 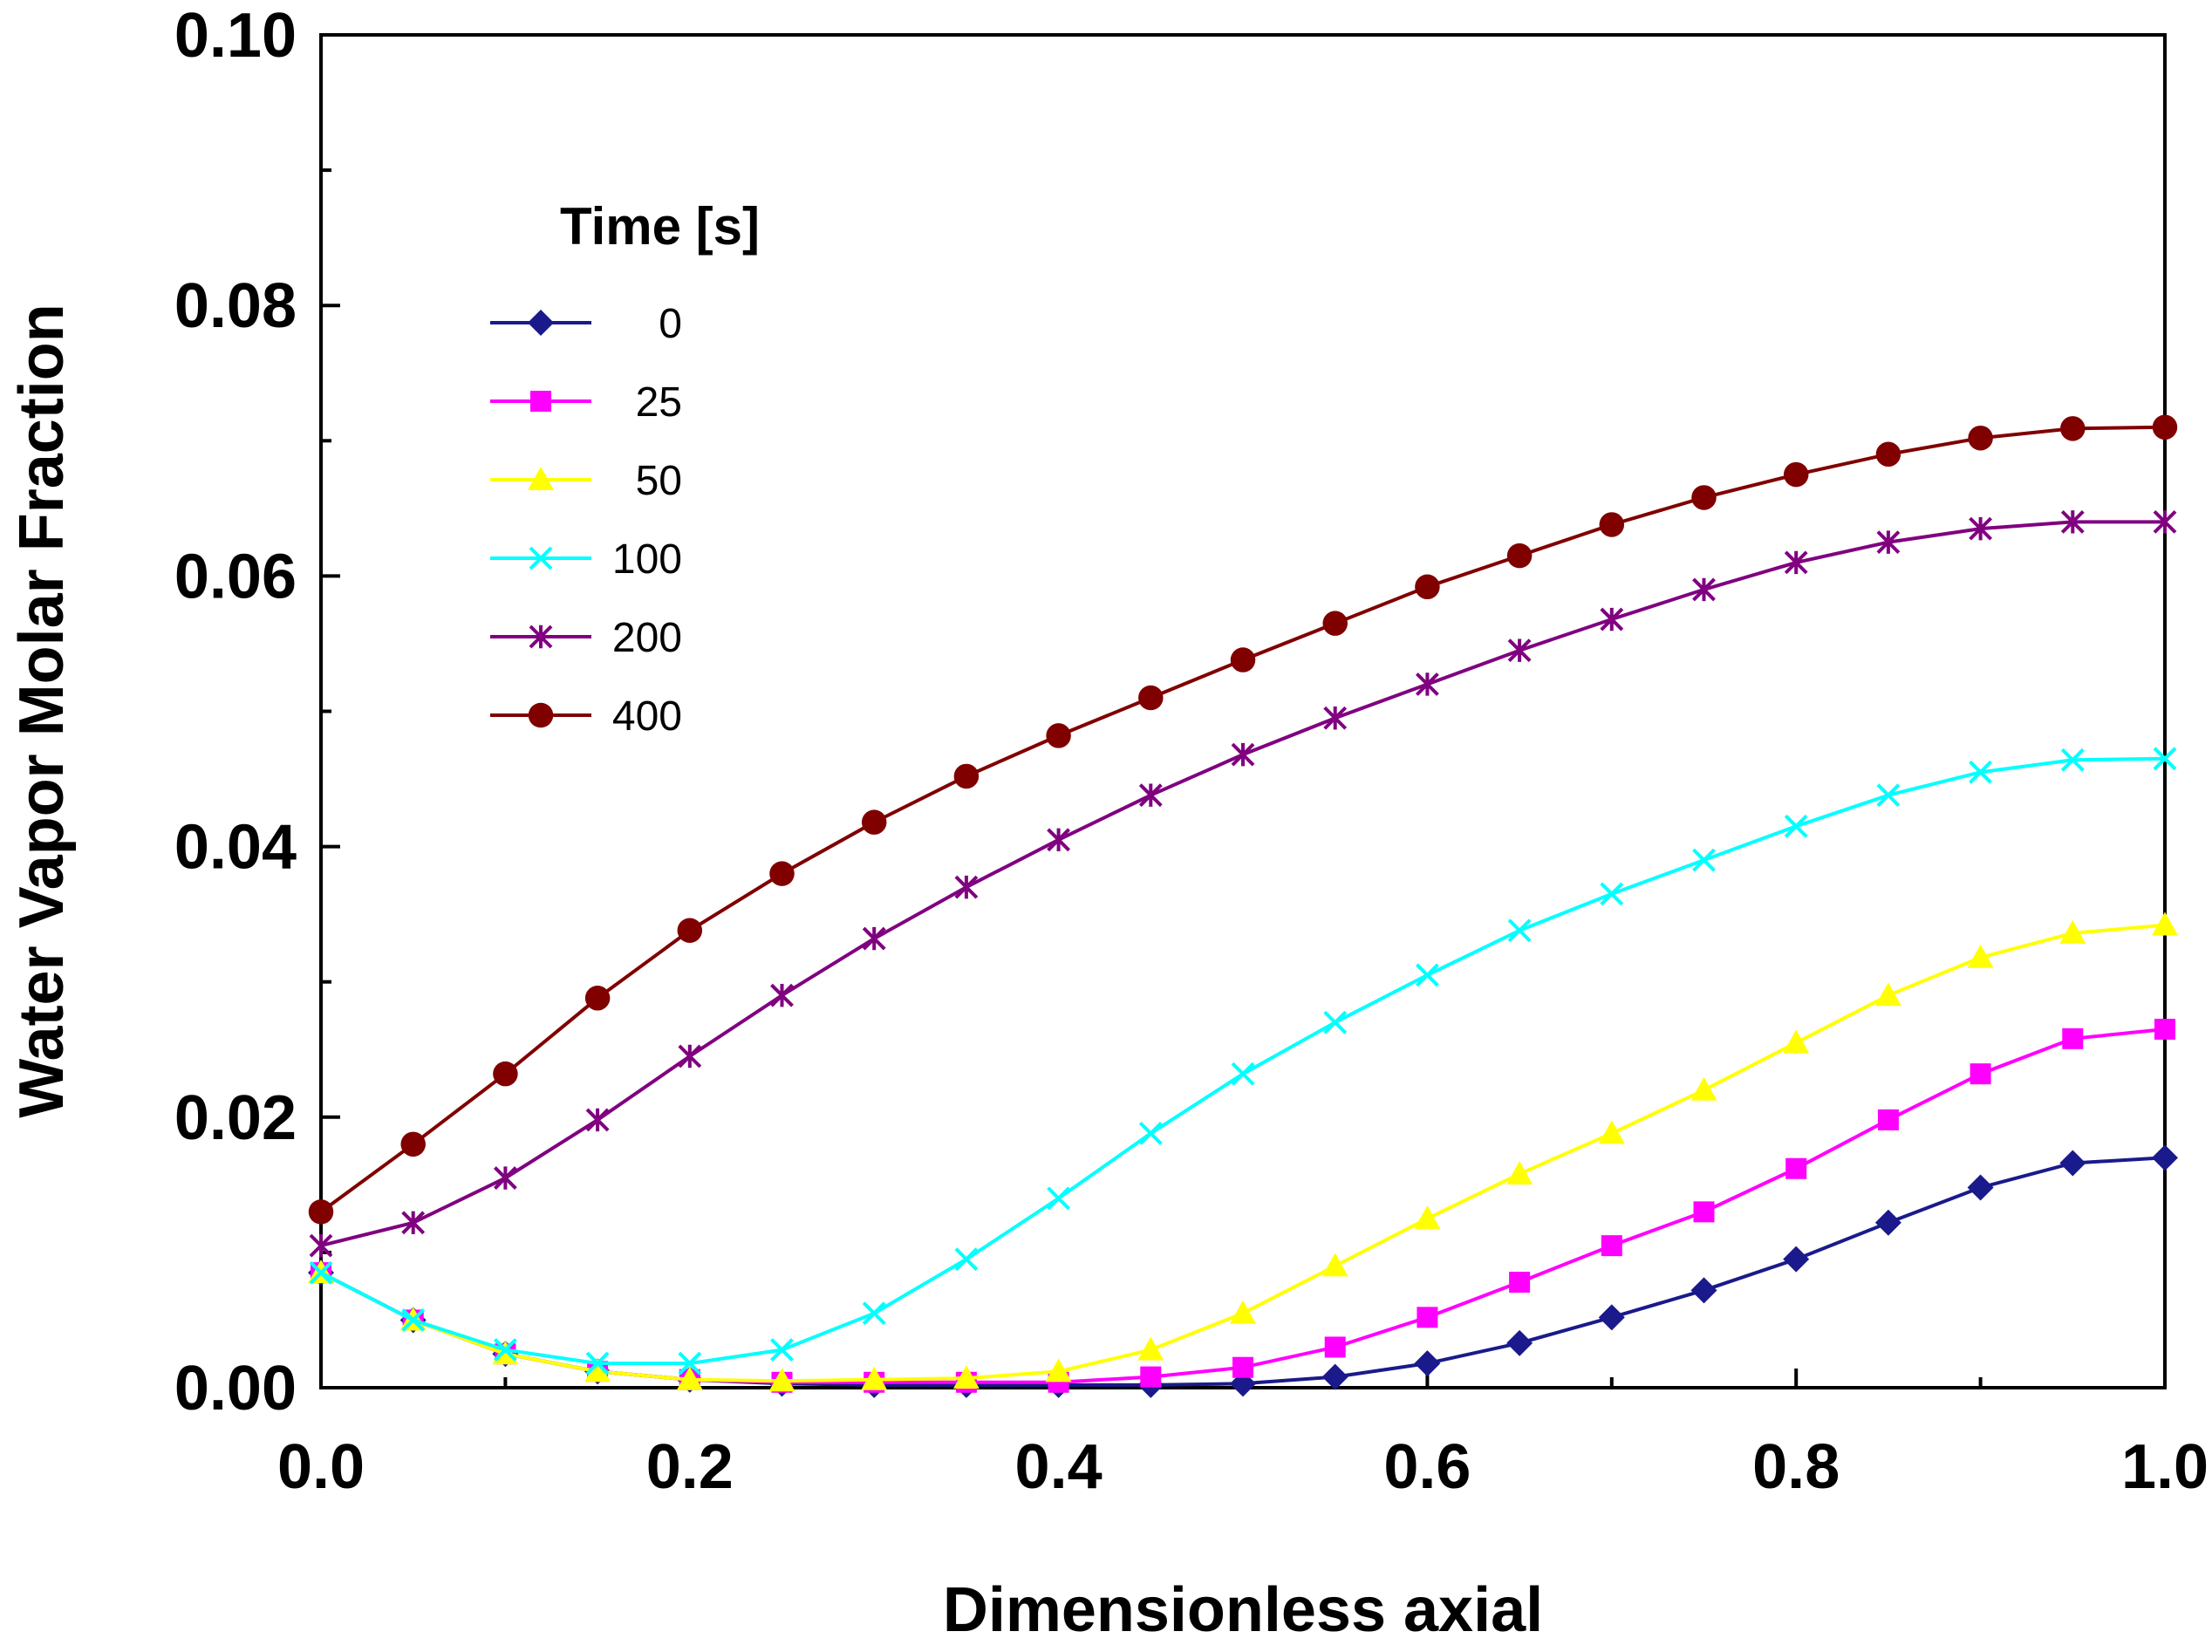 What do you see at coordinates (586, 638) in the screenshot?
I see `legend-entry-200: 200` at bounding box center [586, 638].